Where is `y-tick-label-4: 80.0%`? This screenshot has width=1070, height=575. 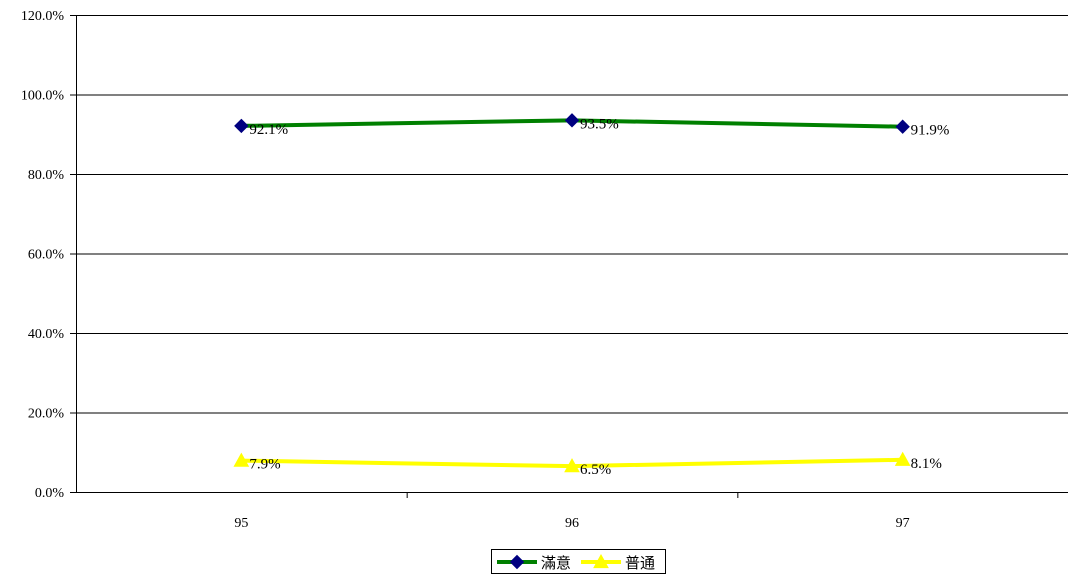
y-tick-label-4: 80.0% is located at coordinates (46, 175).